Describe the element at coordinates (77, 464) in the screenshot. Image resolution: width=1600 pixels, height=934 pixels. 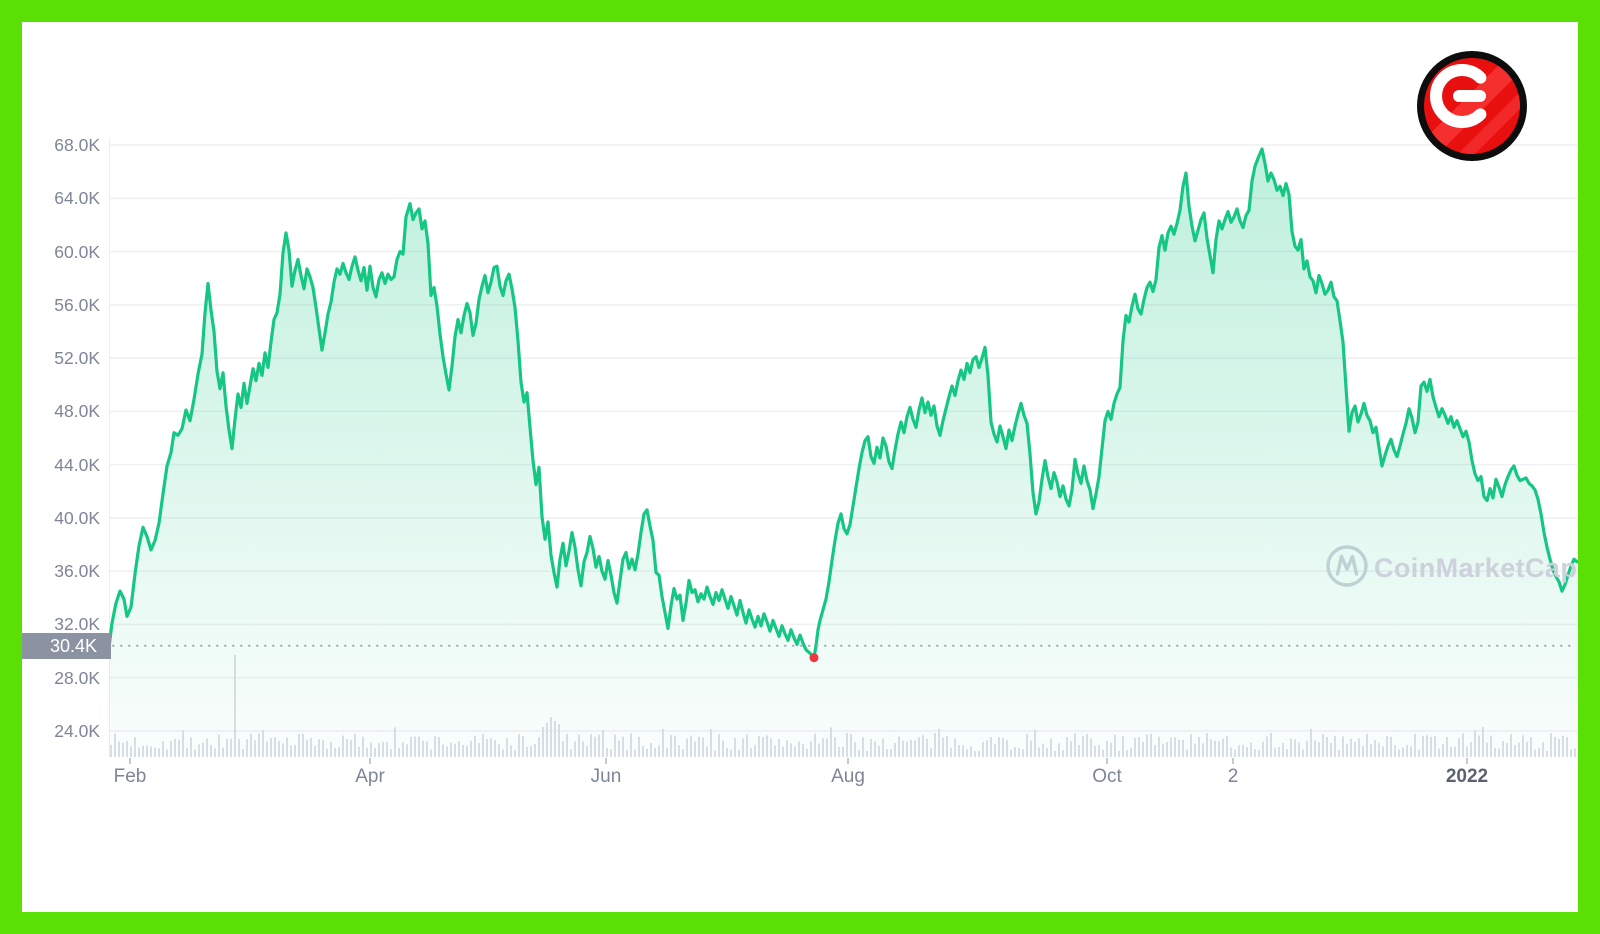
I see `y-axis-label: 44.0K` at that location.